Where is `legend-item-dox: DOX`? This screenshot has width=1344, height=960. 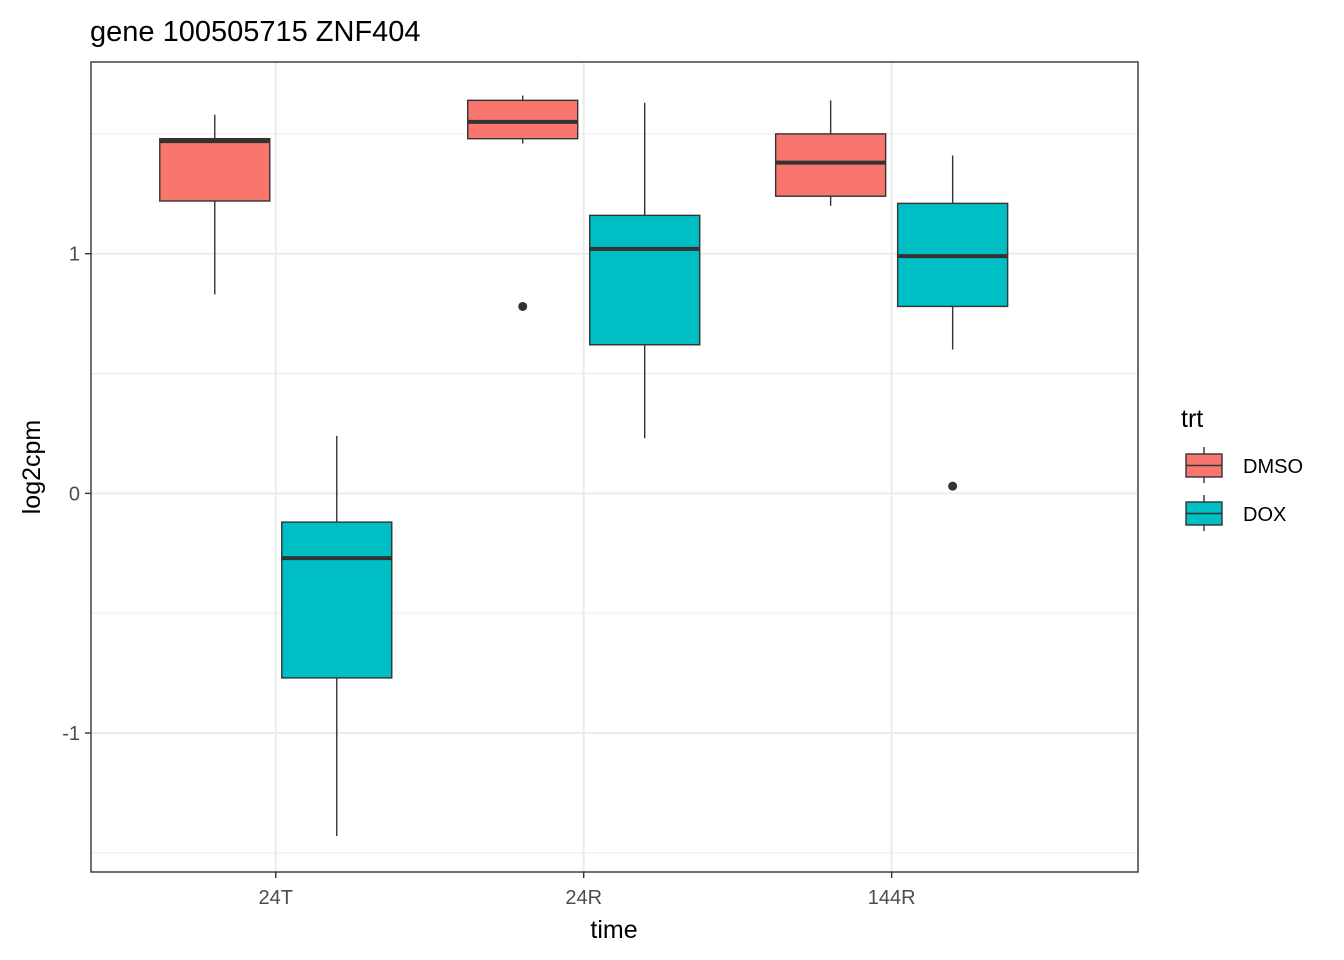
legend-item-dox: DOX is located at coordinates (1235, 513).